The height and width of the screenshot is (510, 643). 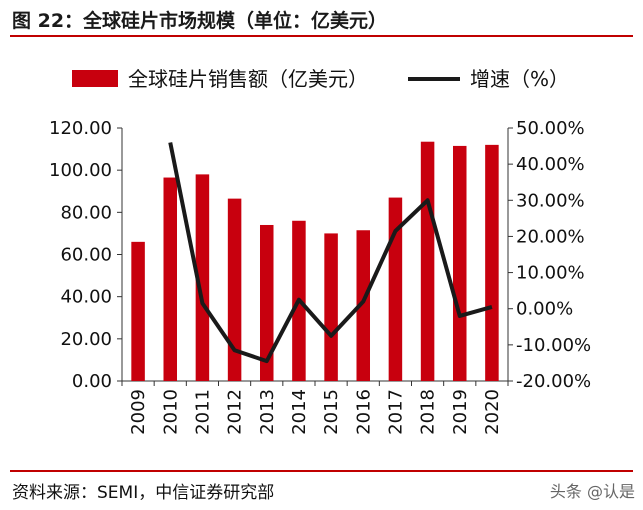 What do you see at coordinates (553, 345) in the screenshot?
I see `right-tick-label: -10.00%` at bounding box center [553, 345].